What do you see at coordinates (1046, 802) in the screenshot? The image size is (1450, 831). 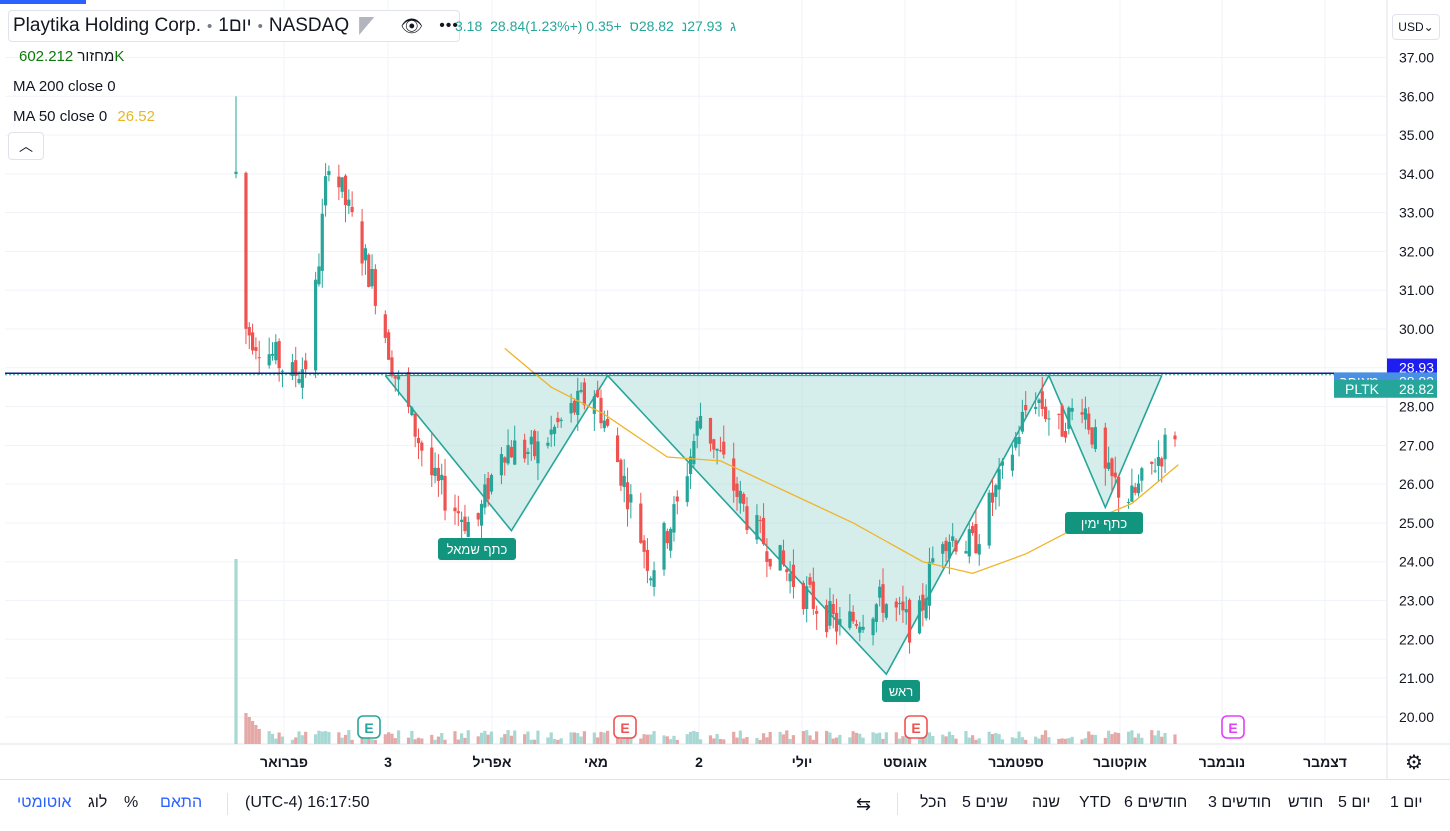 I see `range-button: שנה` at bounding box center [1046, 802].